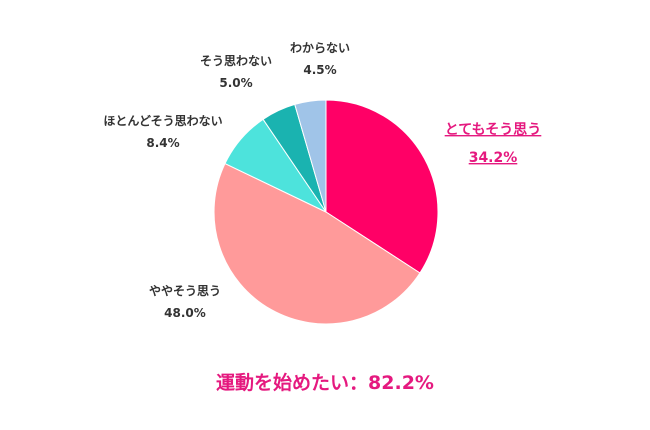 The height and width of the screenshot is (430, 650). What do you see at coordinates (185, 313) in the screenshot?
I see `slice-value-somewhat-agree: 48.0%` at bounding box center [185, 313].